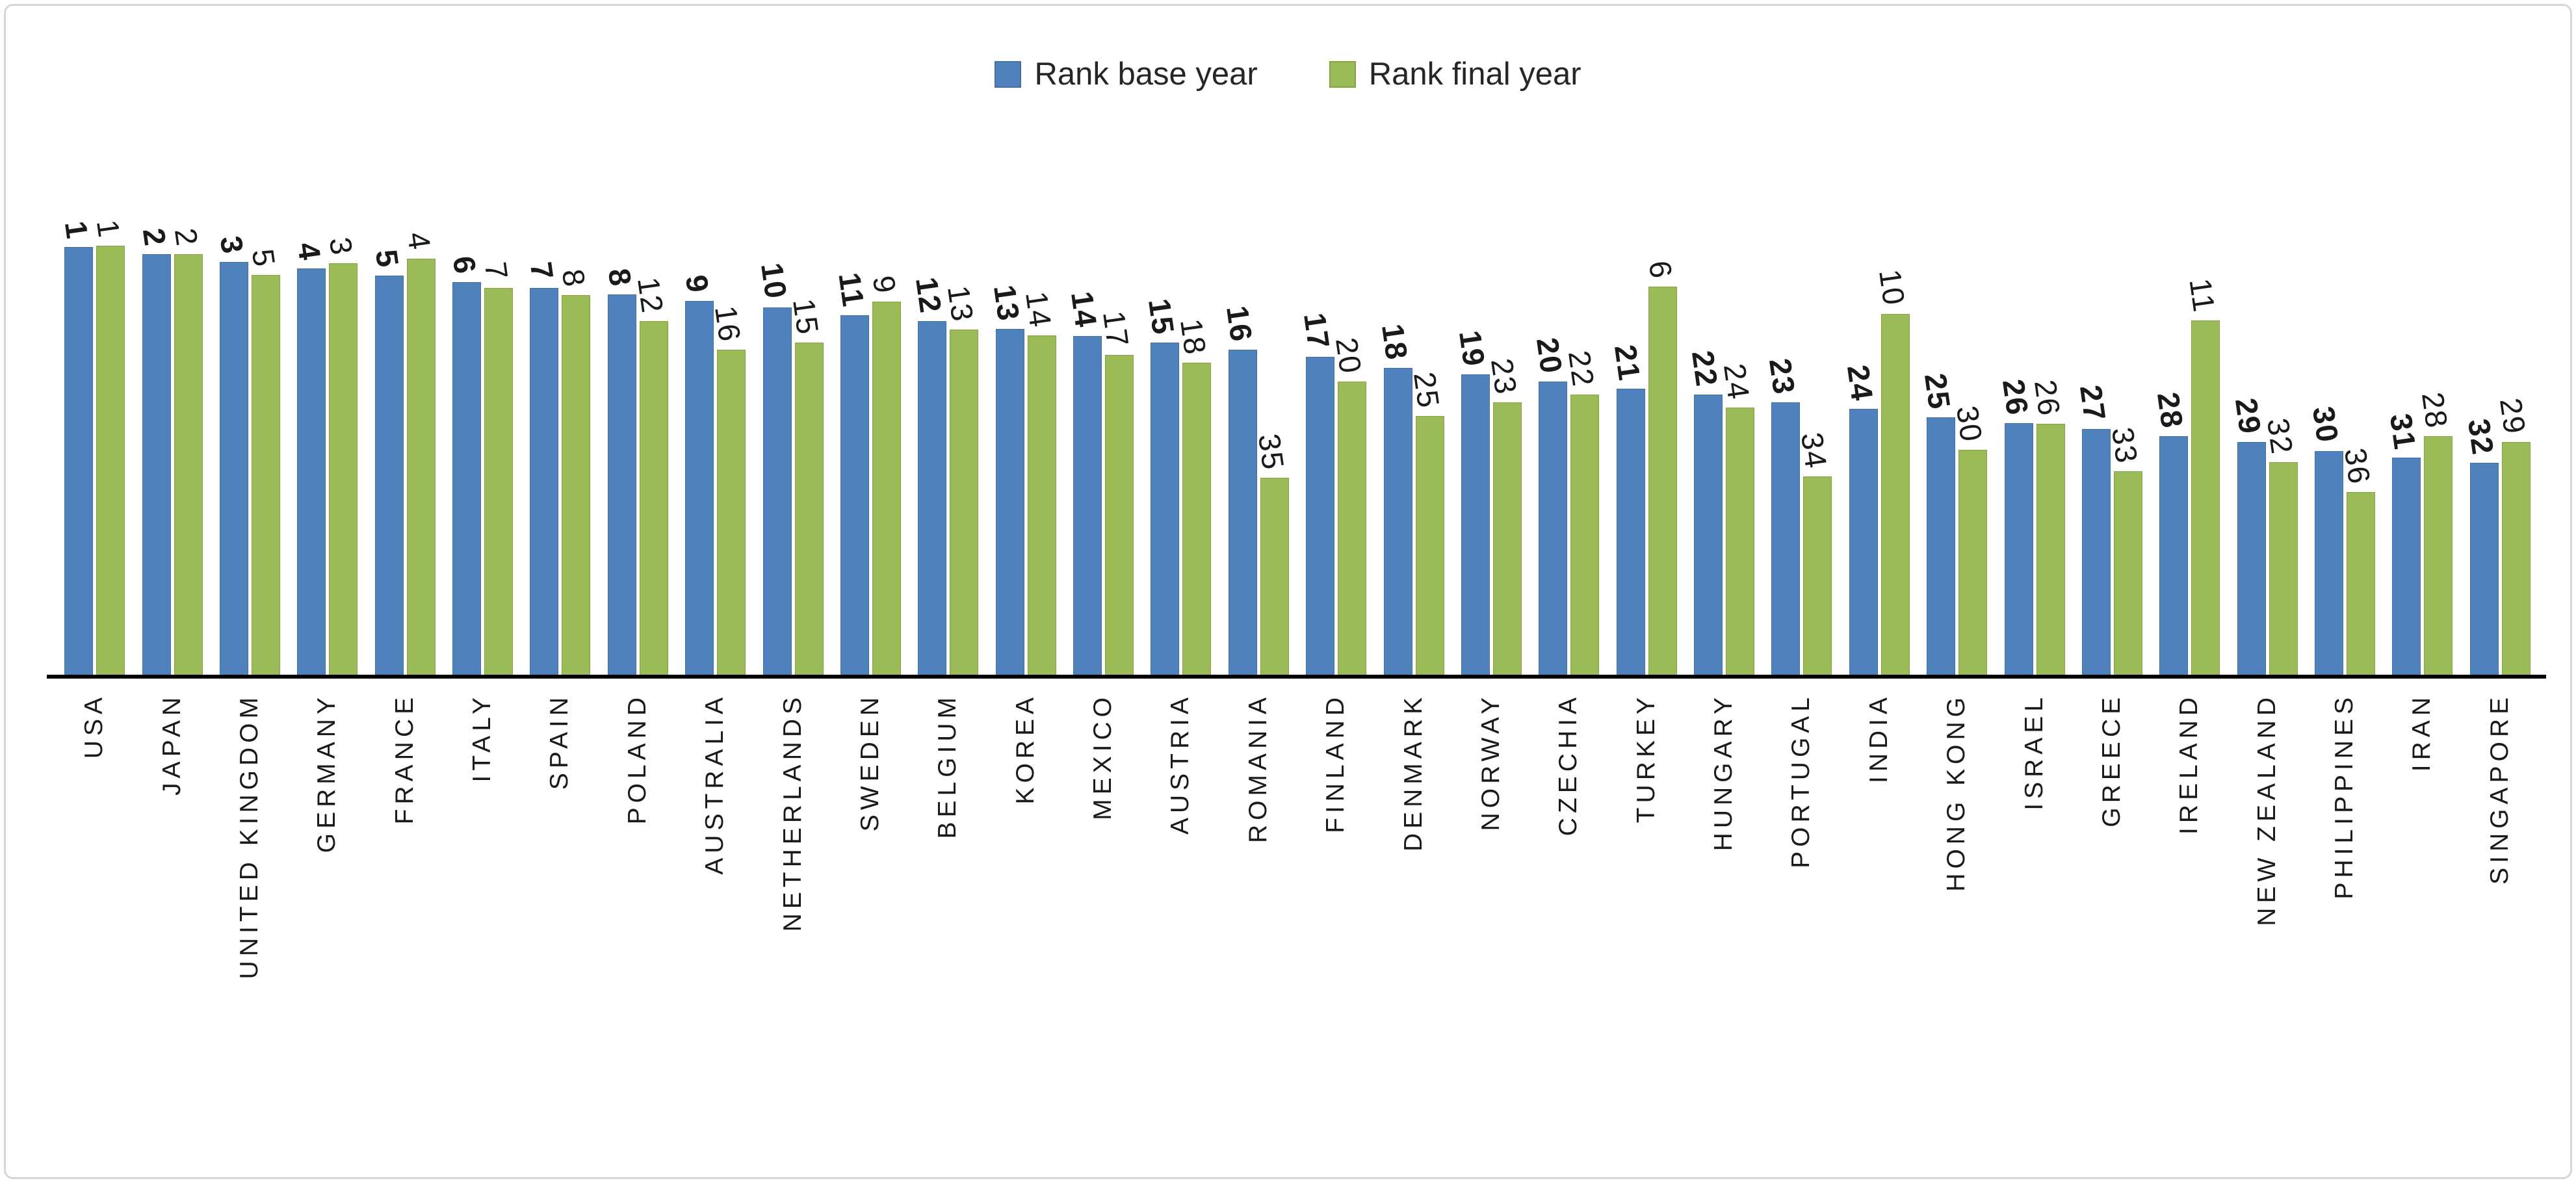  I want to click on base-year-bar-column: 17, so click(1316, 460).